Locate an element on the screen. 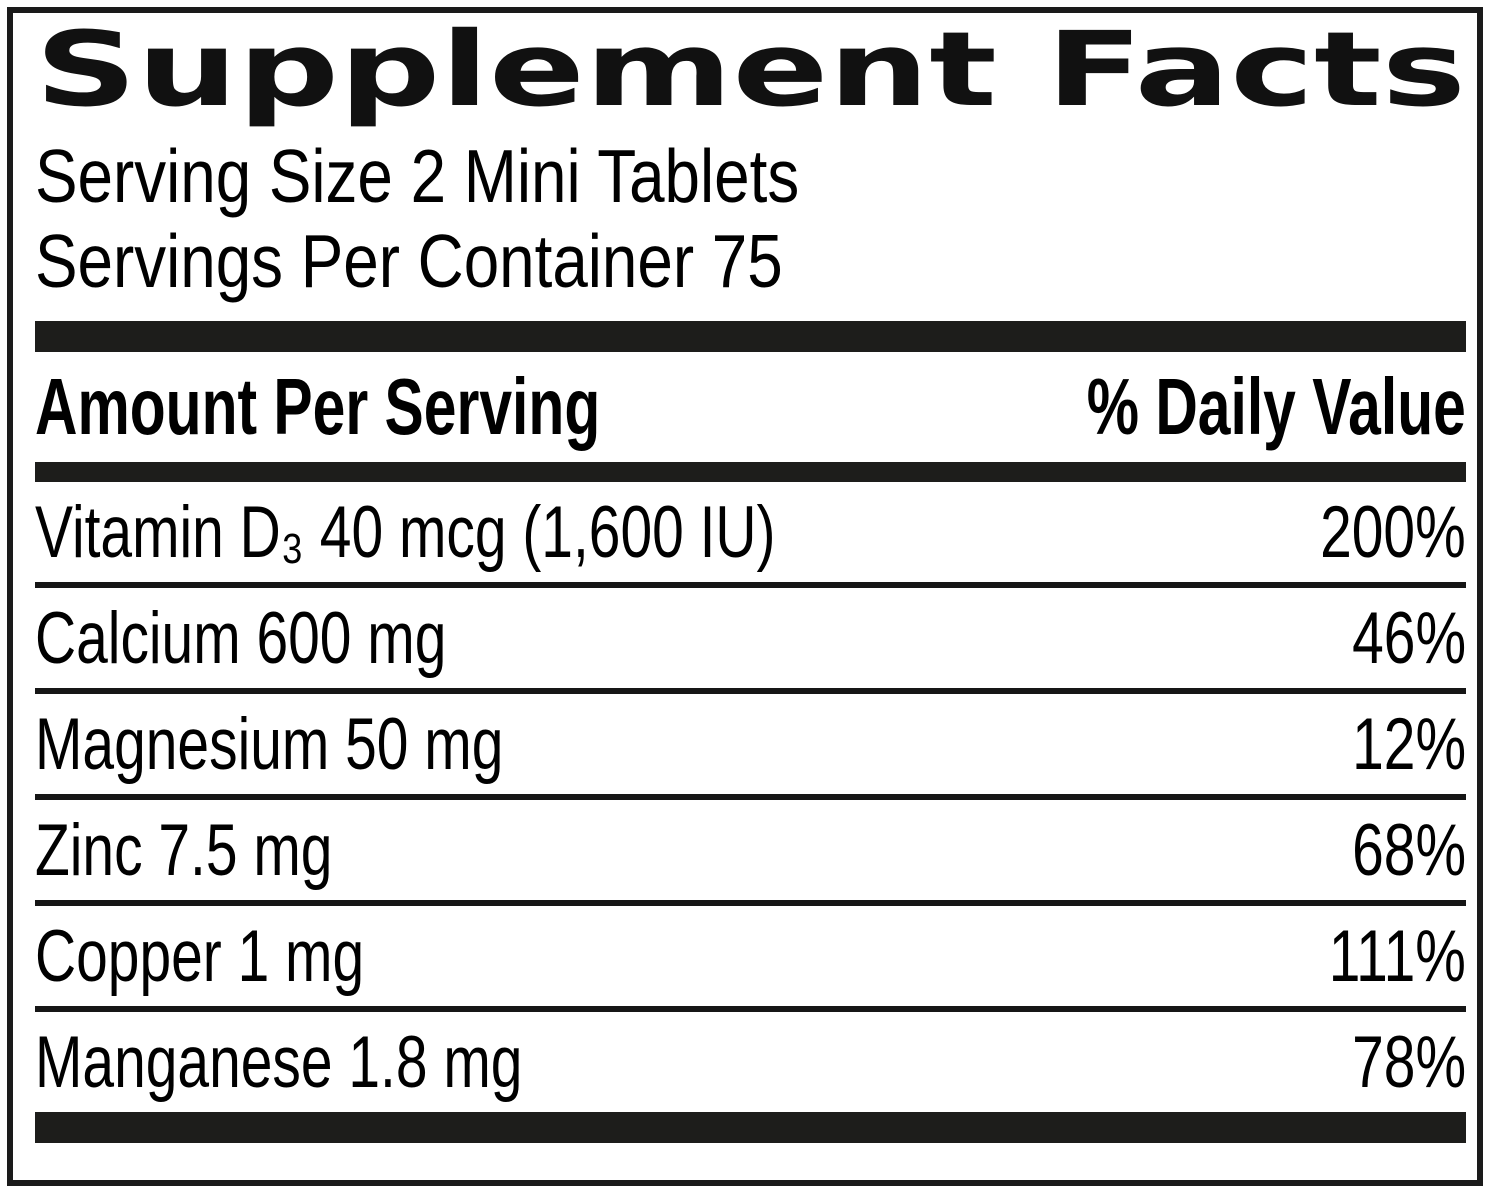 Image resolution: width=1500 pixels, height=1196 pixels. nutrient-name: Magnesium 50 mg is located at coordinates (269, 744).